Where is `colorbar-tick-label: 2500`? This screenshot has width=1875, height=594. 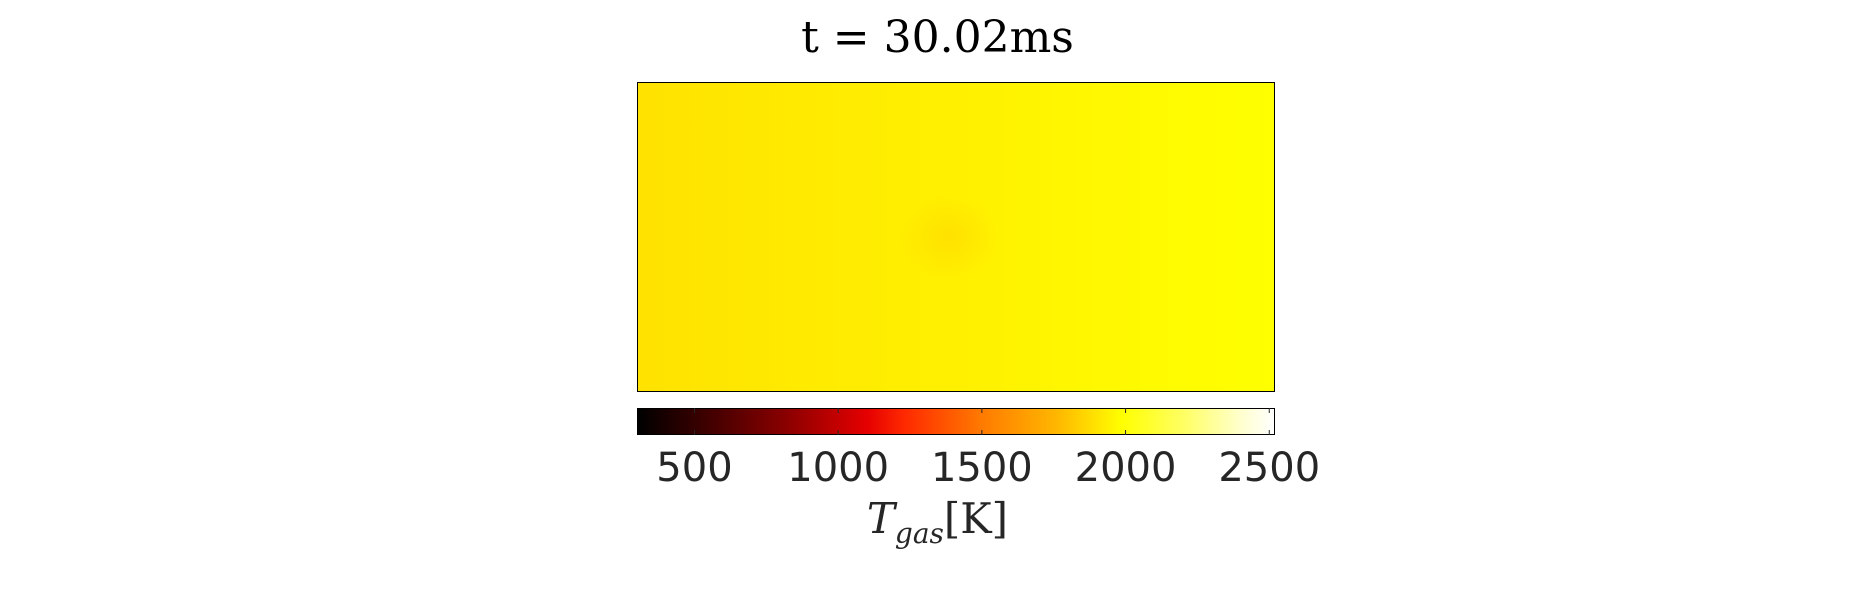
colorbar-tick-label: 2500 is located at coordinates (1269, 468).